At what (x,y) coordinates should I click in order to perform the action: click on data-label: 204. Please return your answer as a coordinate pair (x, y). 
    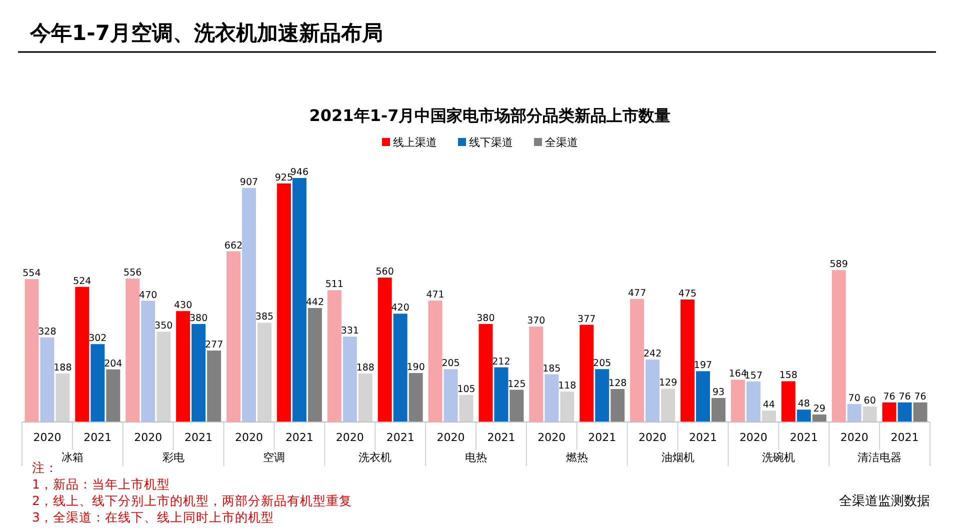
    Looking at the image, I should click on (113, 364).